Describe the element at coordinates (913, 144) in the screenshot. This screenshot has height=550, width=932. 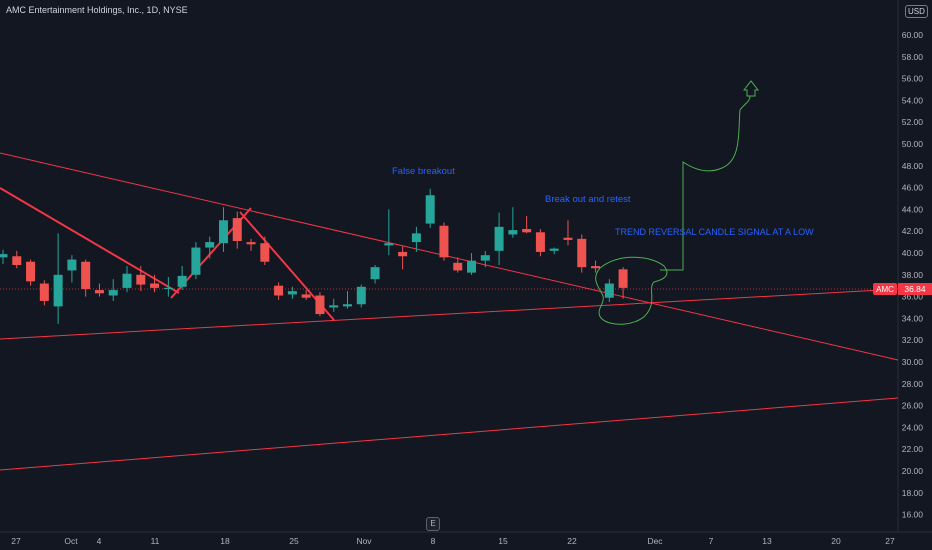
I see `price-tick-label: 50.00` at that location.